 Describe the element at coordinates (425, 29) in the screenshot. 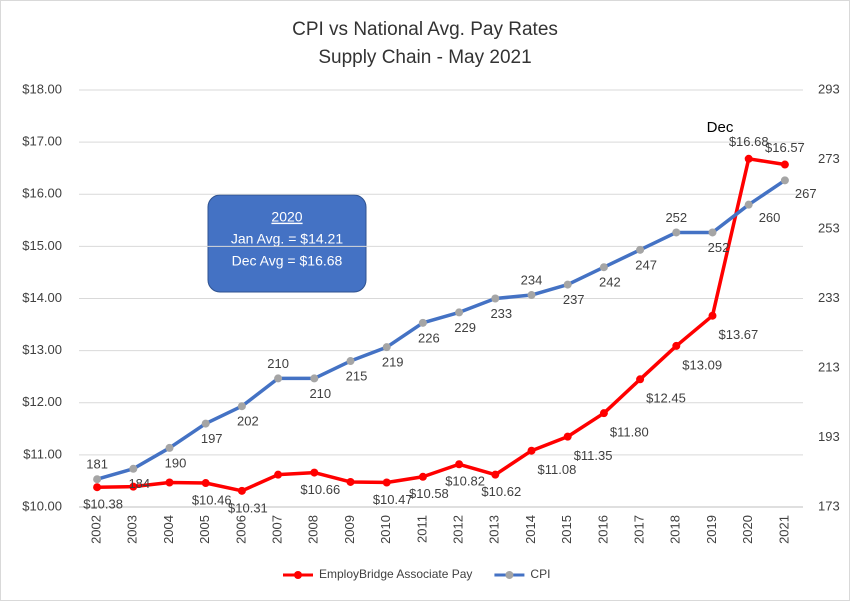

I see `chart-title: CPI vs National Avg. Pay Rates` at that location.